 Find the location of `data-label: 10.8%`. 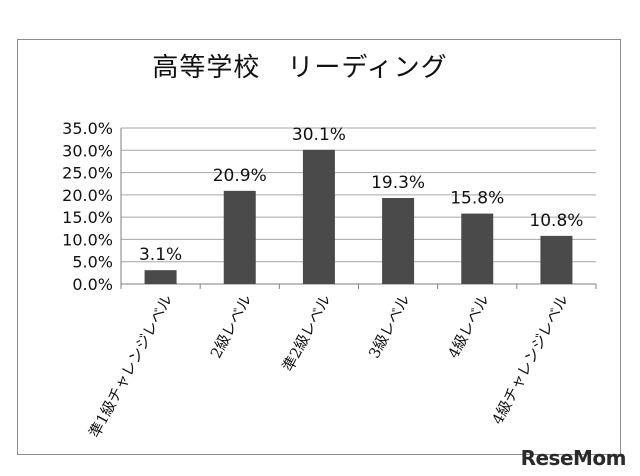

data-label: 10.8% is located at coordinates (556, 221).